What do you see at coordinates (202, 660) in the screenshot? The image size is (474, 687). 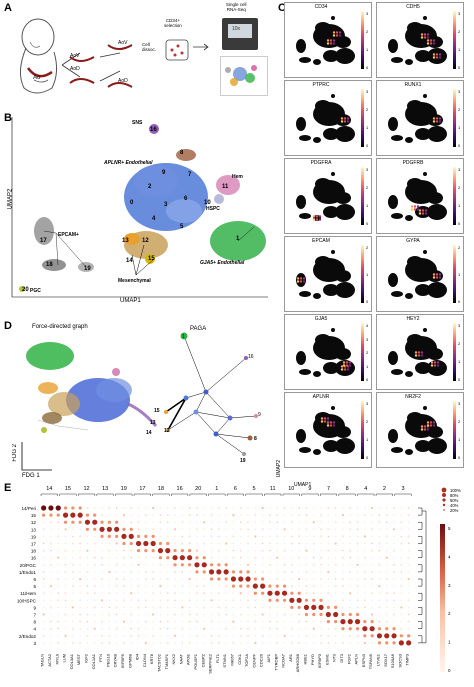 I see `gene-label: CEBPZ` at bounding box center [202, 660].